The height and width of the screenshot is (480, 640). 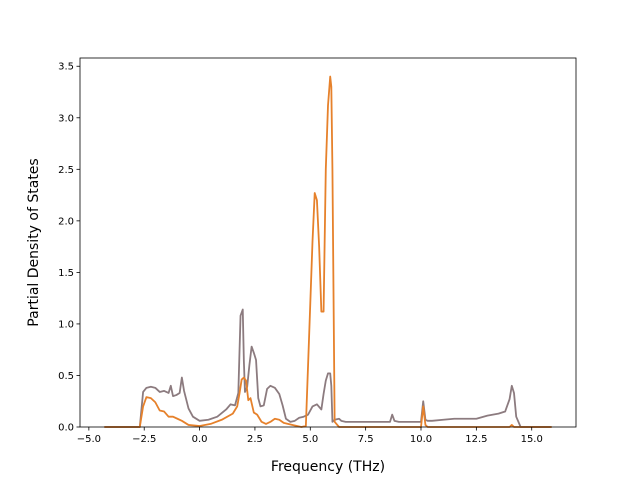 I want to click on x-tick-label: 0.0, so click(x=200, y=439).